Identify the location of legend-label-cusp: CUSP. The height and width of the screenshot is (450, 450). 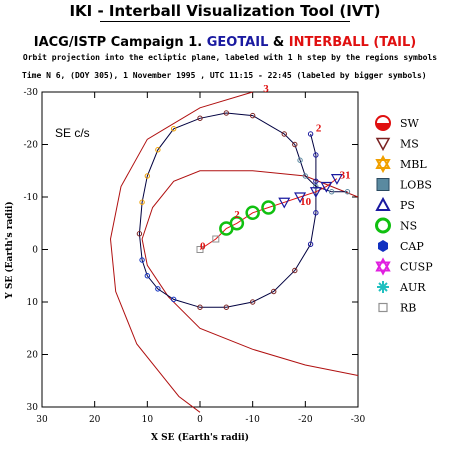
(416, 267).